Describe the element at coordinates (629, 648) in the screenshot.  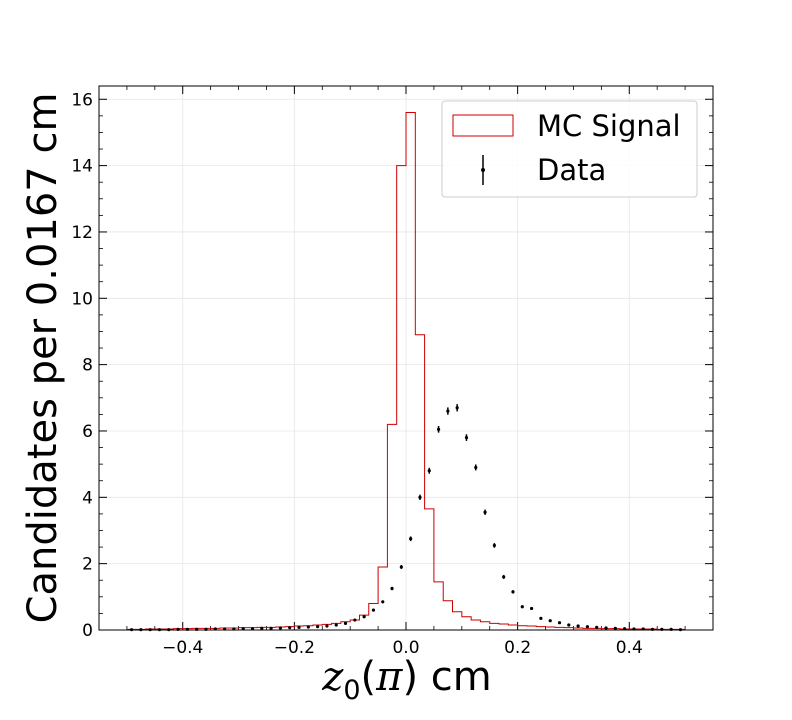
I see `x-tick-label: 0.4` at that location.